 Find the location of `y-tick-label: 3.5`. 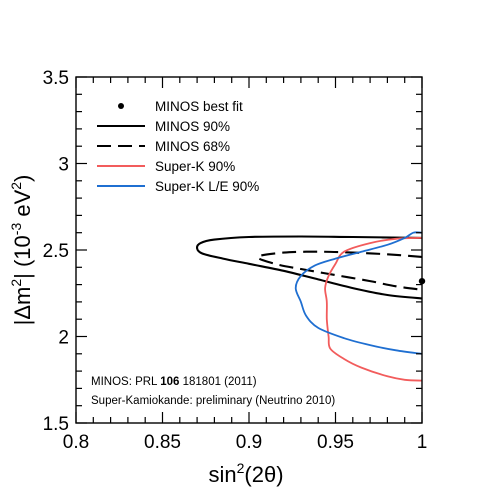

y-tick-label: 3.5 is located at coordinates (56, 78).